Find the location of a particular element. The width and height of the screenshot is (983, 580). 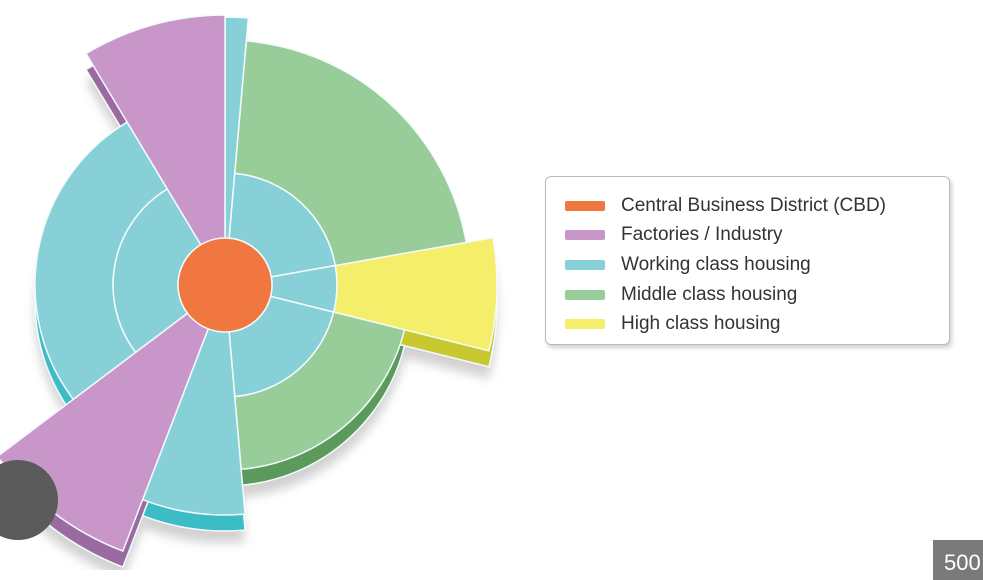

legend-item-high-class: High class housing is located at coordinates (747, 324).